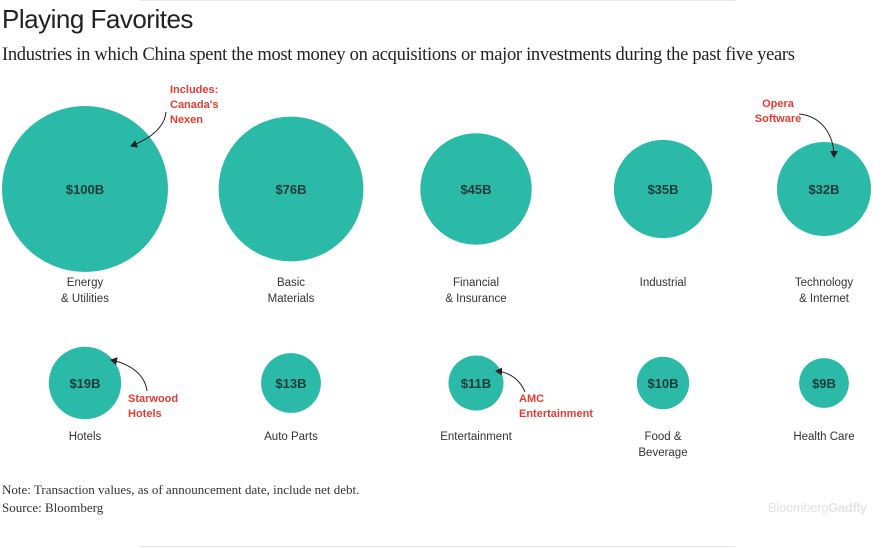 This screenshot has height=548, width=882. I want to click on category-label-technology-internet: Technology, so click(824, 283).